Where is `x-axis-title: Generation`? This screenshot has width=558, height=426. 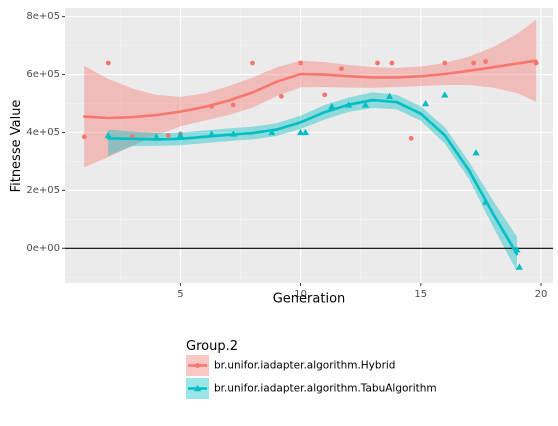
x-axis-title: Generation is located at coordinates (309, 298).